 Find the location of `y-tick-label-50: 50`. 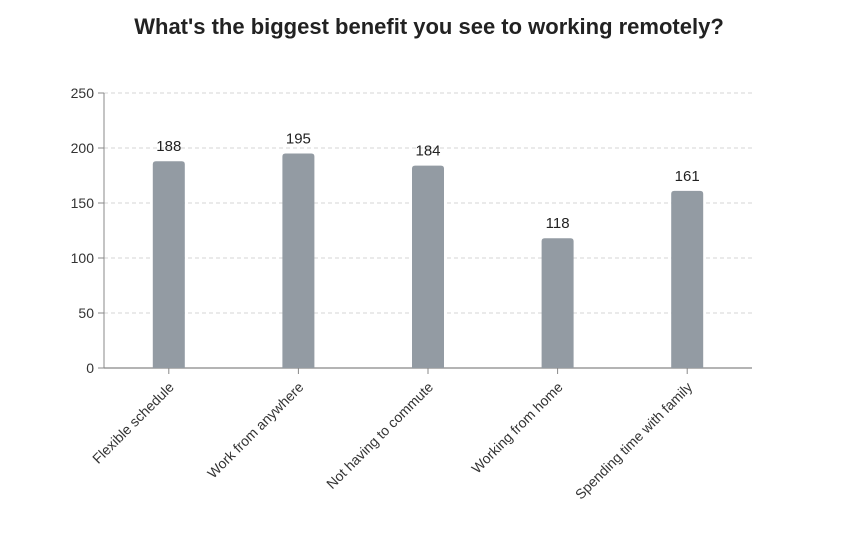

y-tick-label-50: 50 is located at coordinates (86, 313).